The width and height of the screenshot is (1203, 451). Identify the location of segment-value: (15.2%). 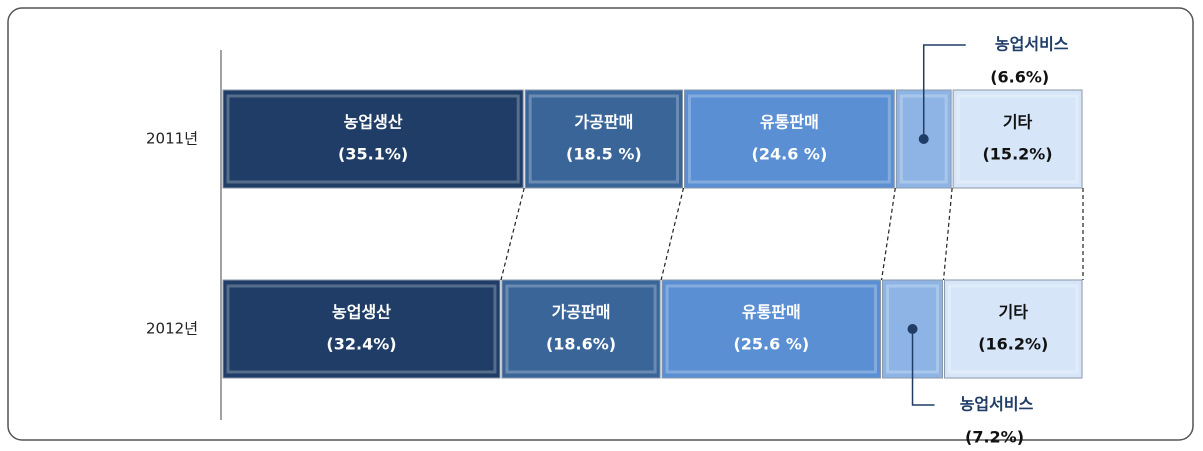
(1017, 154).